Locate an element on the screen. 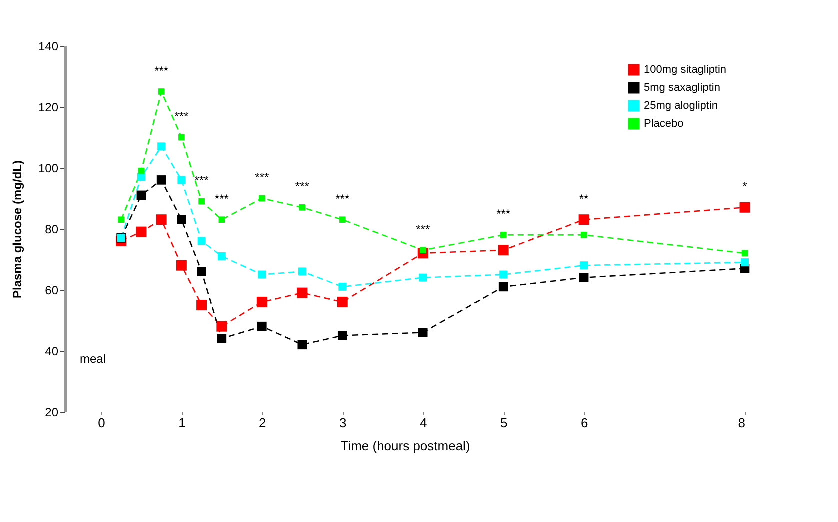 This screenshot has width=838, height=522. y-tick-label: 80 is located at coordinates (52, 229).